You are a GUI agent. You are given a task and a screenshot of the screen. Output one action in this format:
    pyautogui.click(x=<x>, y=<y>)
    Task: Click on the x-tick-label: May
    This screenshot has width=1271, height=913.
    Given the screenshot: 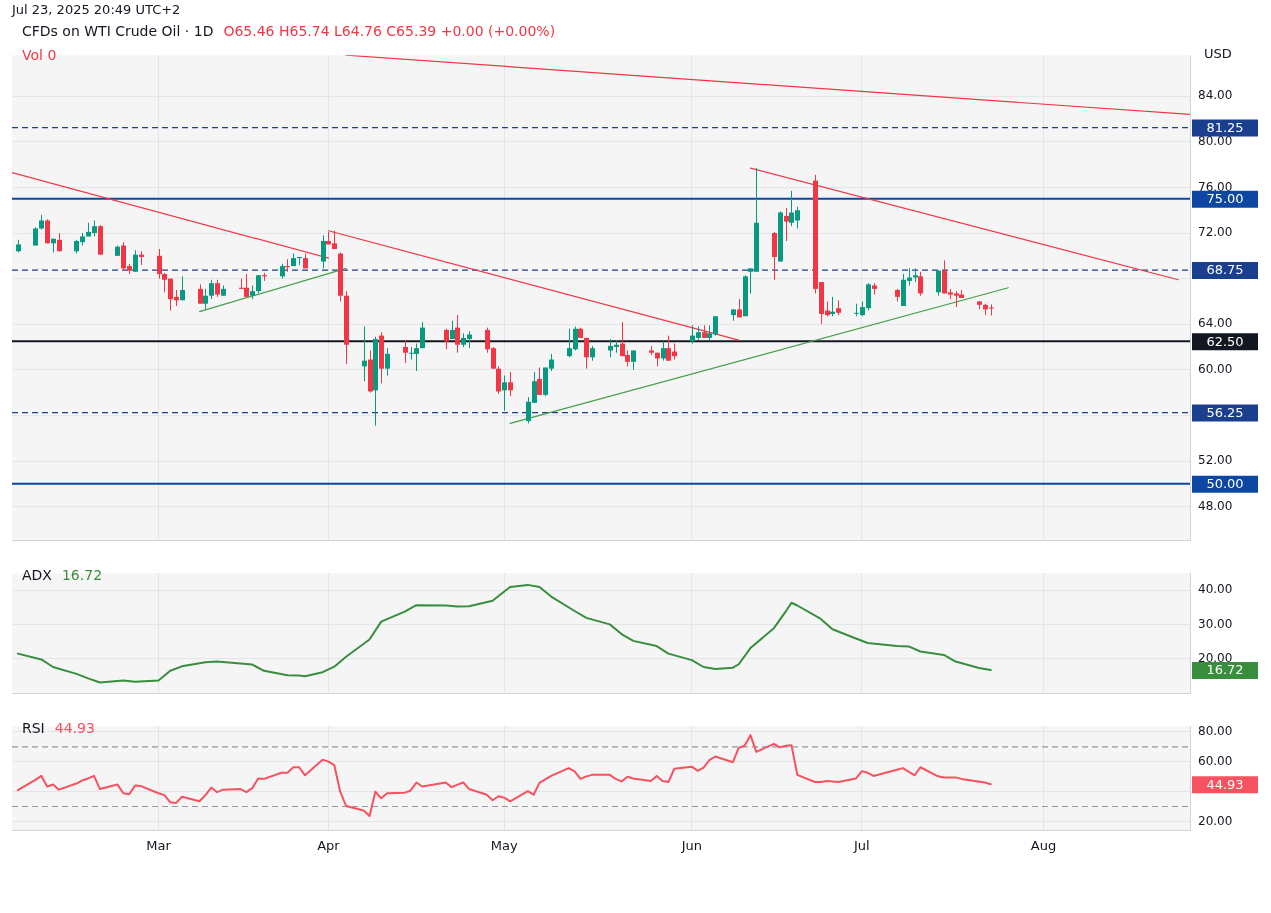 What is the action you would take?
    pyautogui.click(x=504, y=845)
    